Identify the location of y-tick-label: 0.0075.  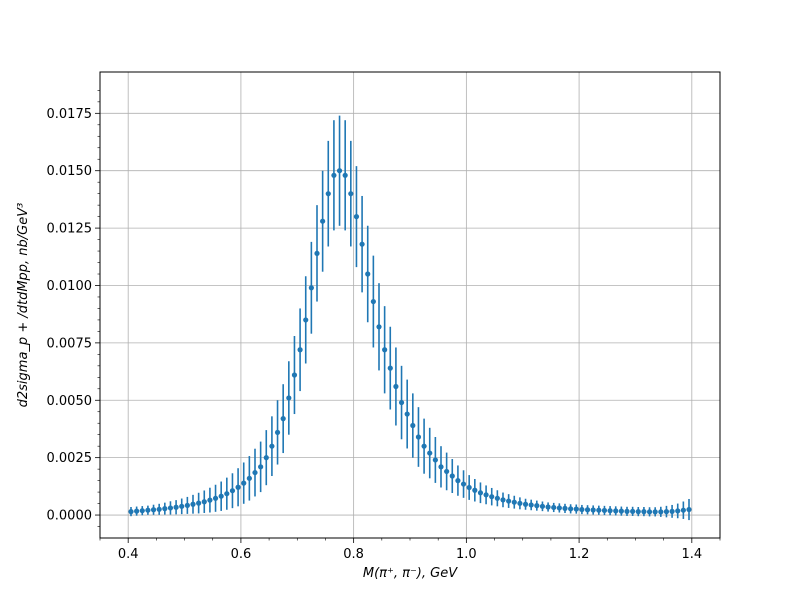
(70, 343).